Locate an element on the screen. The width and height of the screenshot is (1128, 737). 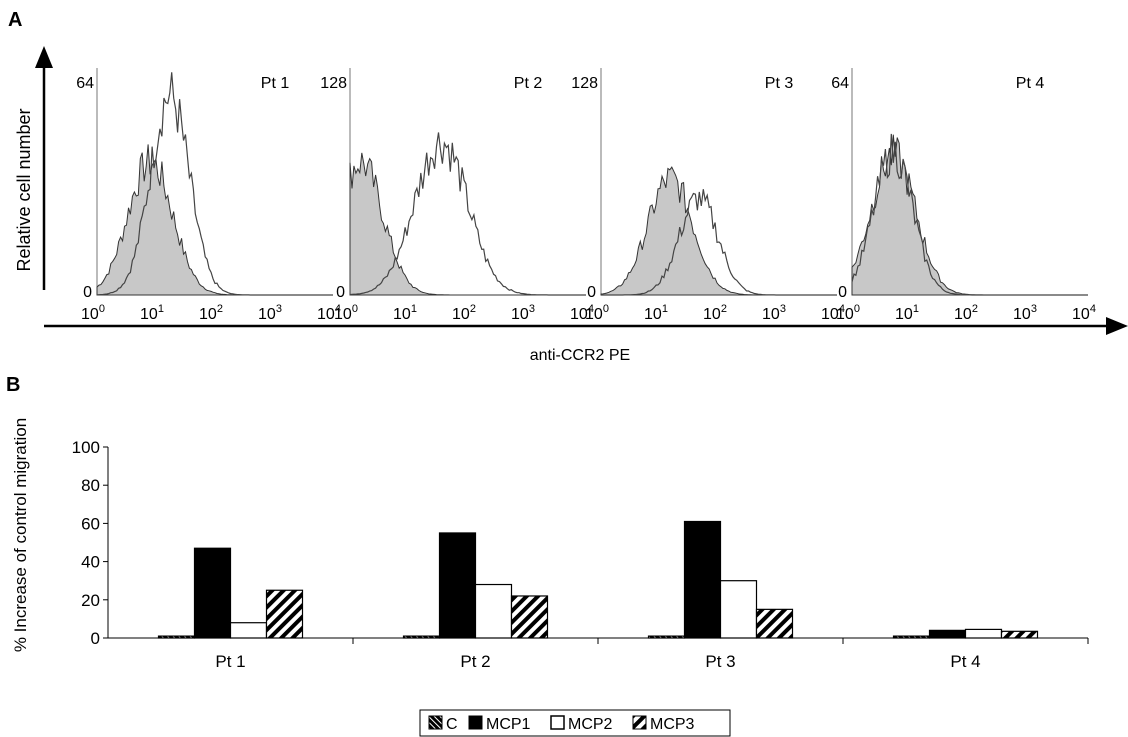
histogram-1: 64 0 Pt 1 100 10¹ 10² 10³ 10⁴ is located at coordinates (208, 195).